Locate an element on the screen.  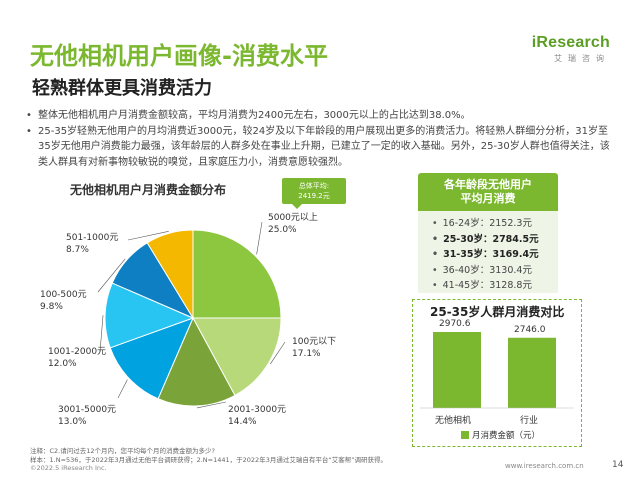
pie-chart-title: 无他相机用户月消费金额分布 is located at coordinates (148, 190).